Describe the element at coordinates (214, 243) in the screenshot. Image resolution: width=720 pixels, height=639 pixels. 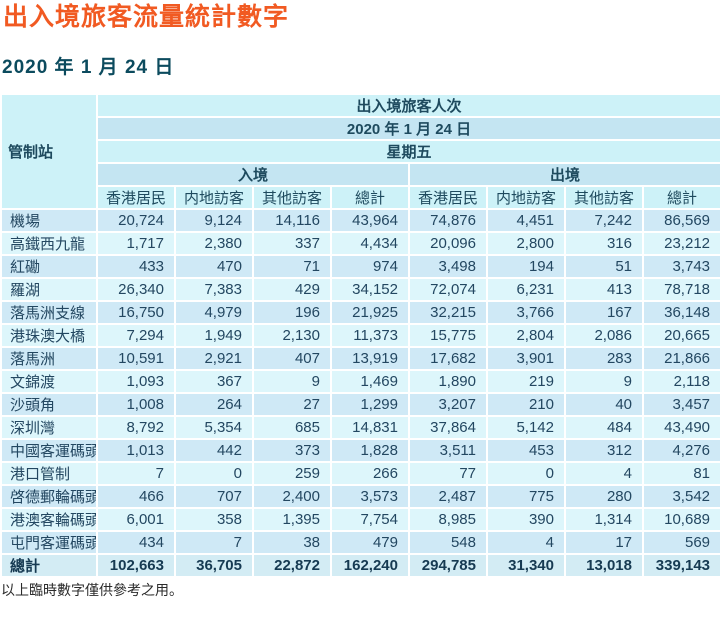
I see `value-cell: 2,380` at that location.